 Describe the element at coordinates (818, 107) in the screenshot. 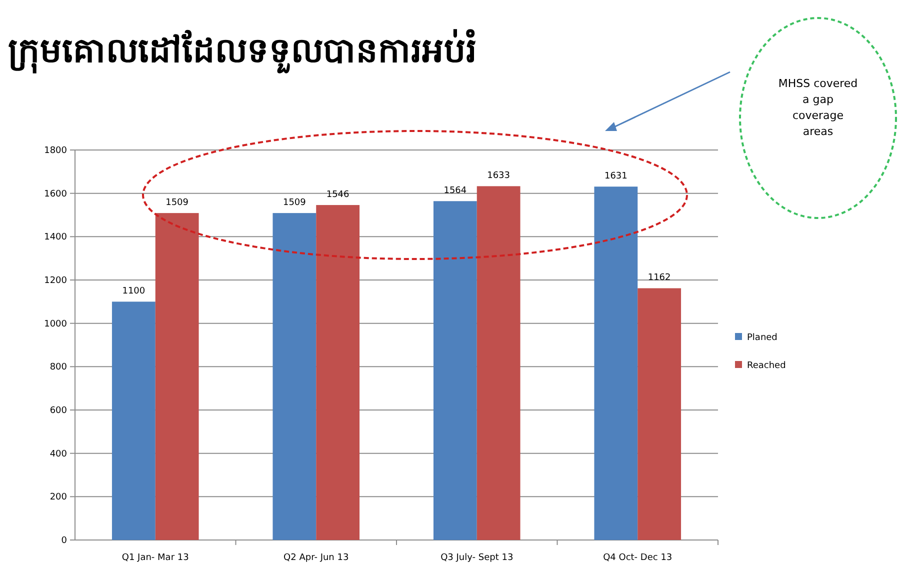

I see `annotation: MHSS covered a gap coverage areas` at that location.